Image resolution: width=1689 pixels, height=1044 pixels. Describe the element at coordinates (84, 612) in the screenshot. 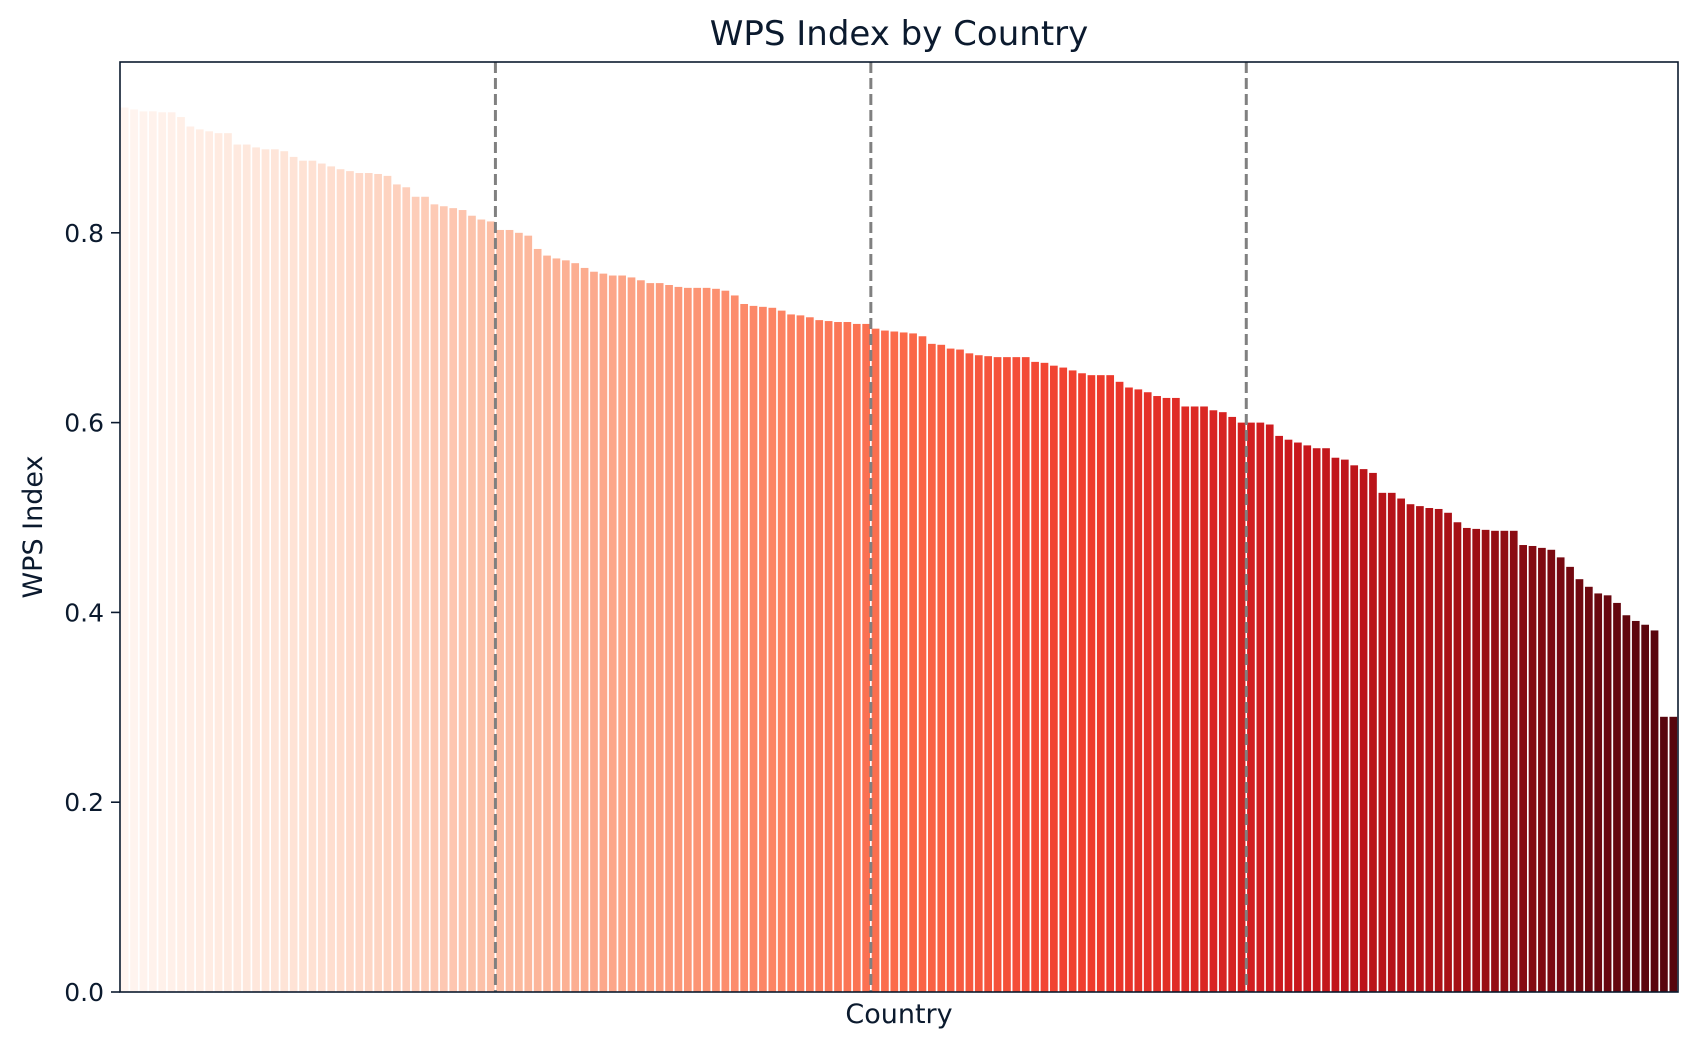

I see `y-tick-label-0.4: 0.4` at that location.